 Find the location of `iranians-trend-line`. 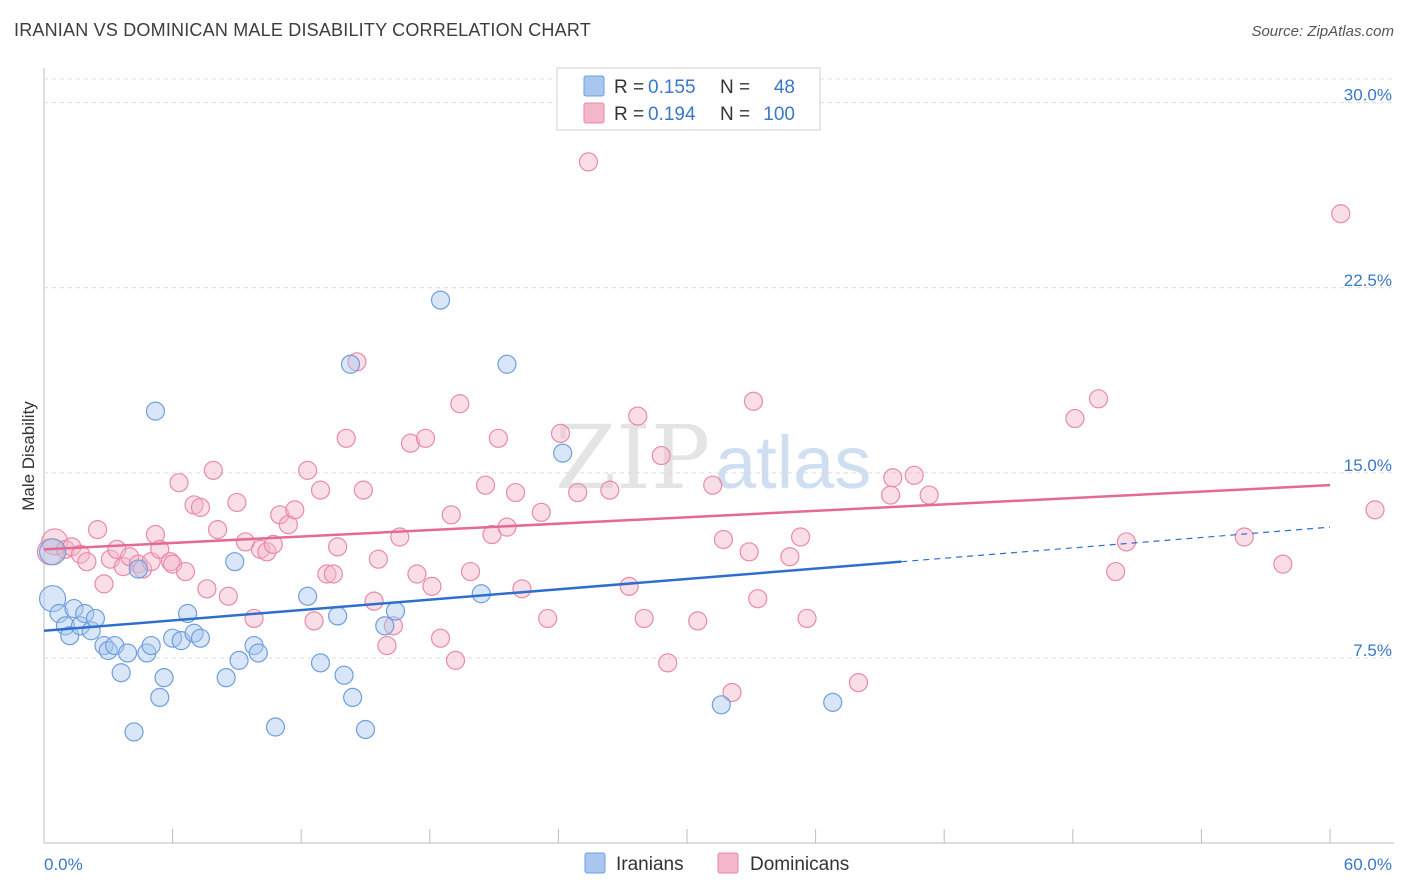

iranians-trend-line is located at coordinates (472, 596).